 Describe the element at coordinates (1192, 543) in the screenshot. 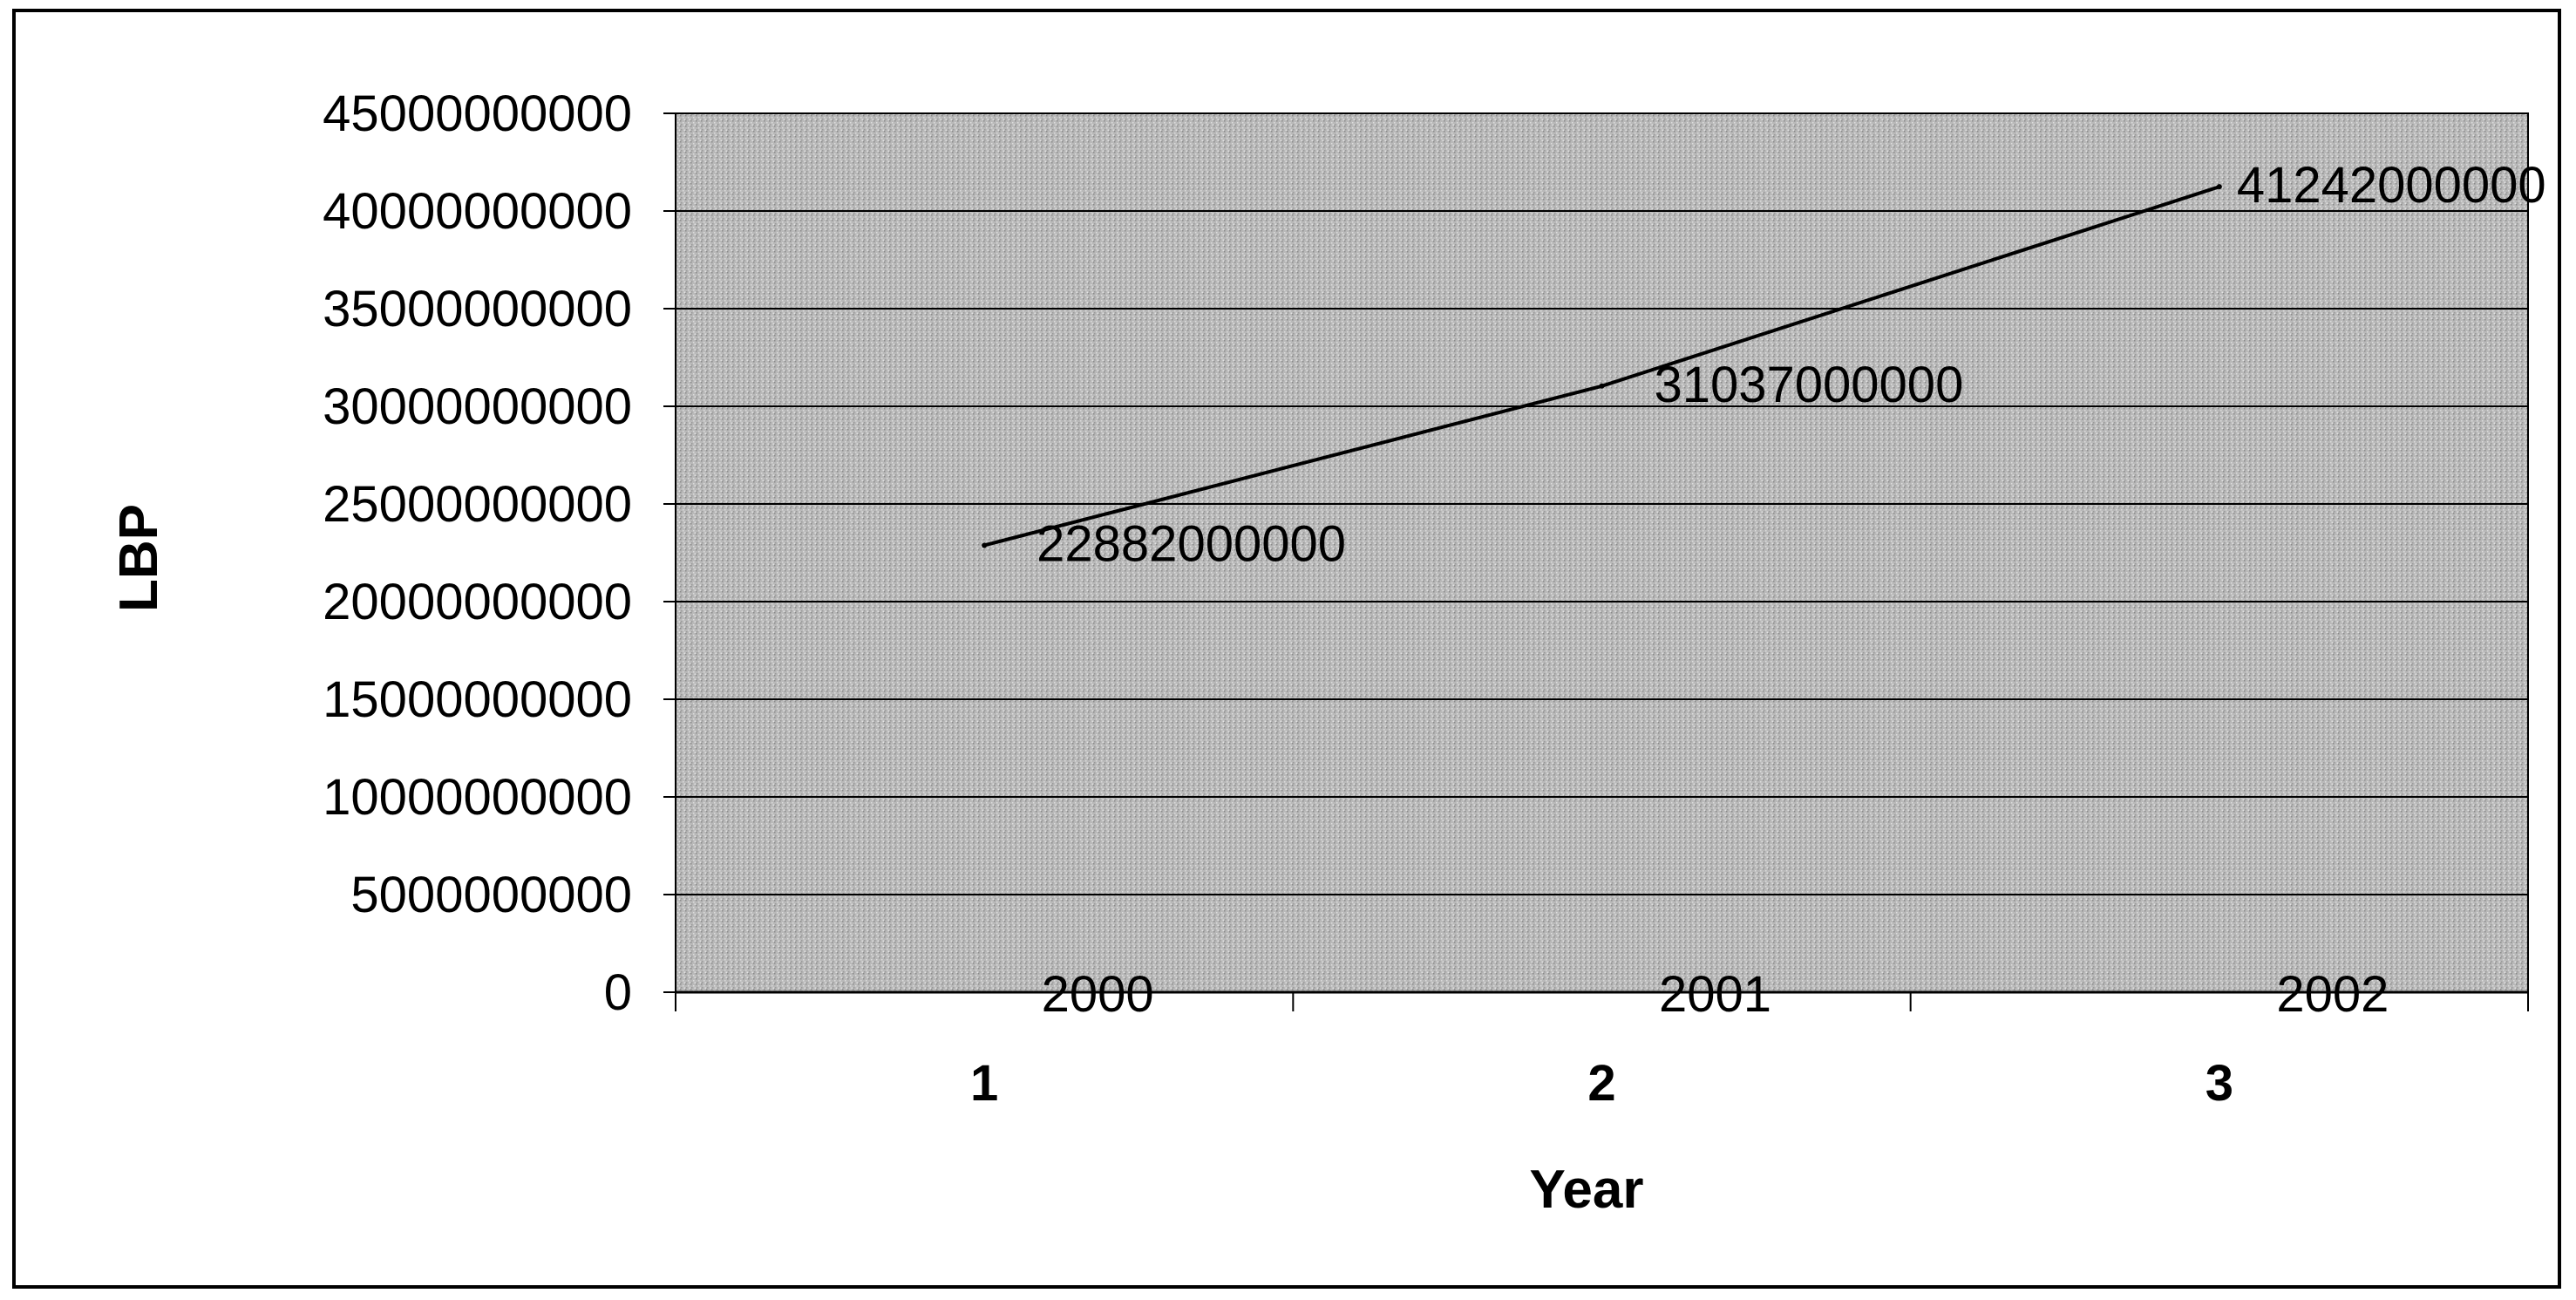

I see `data-label: 22882000000` at that location.